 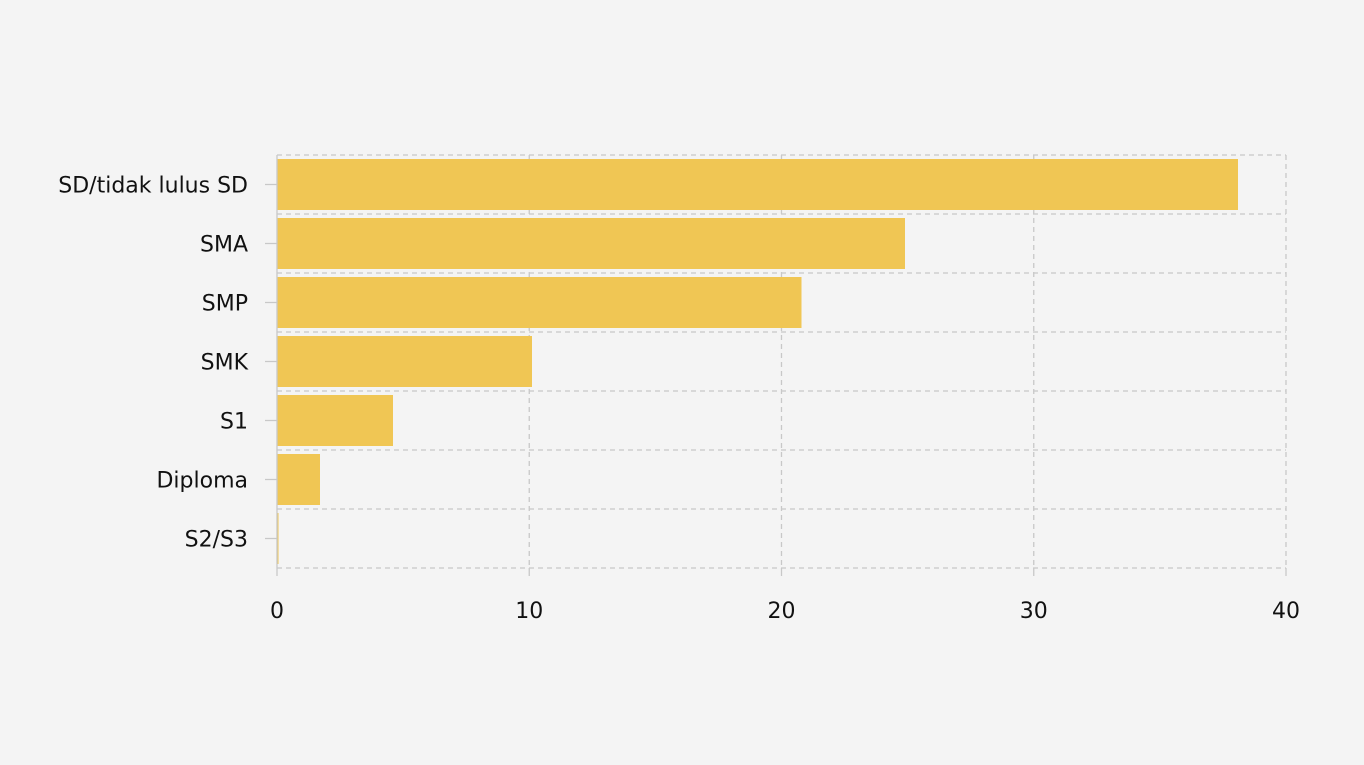 I want to click on y-category-label: SMK, so click(x=225, y=363).